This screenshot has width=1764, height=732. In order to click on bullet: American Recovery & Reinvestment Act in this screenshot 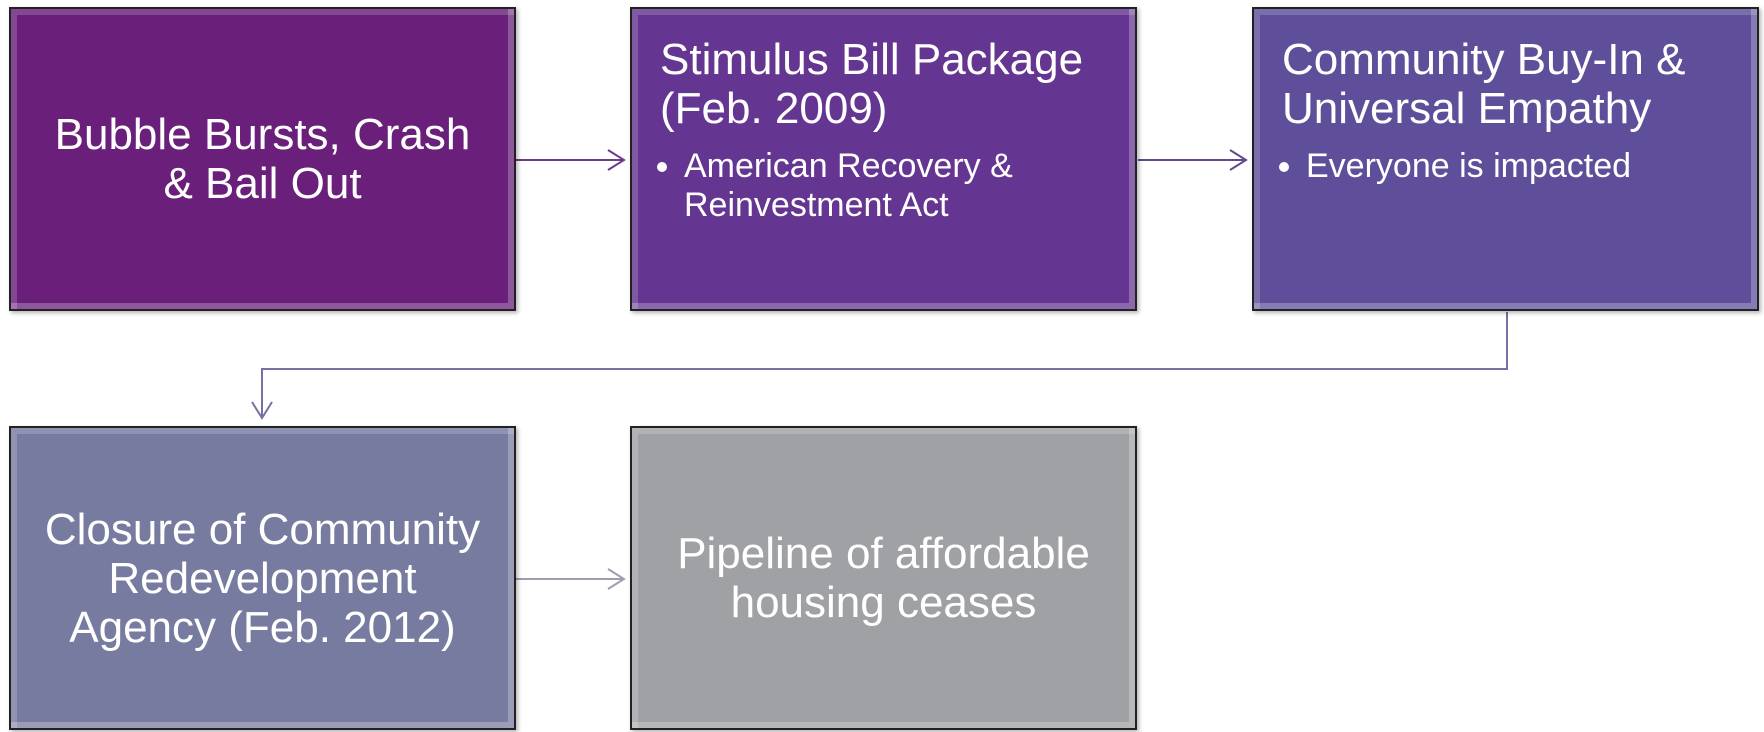, I will do `click(895, 186)`.